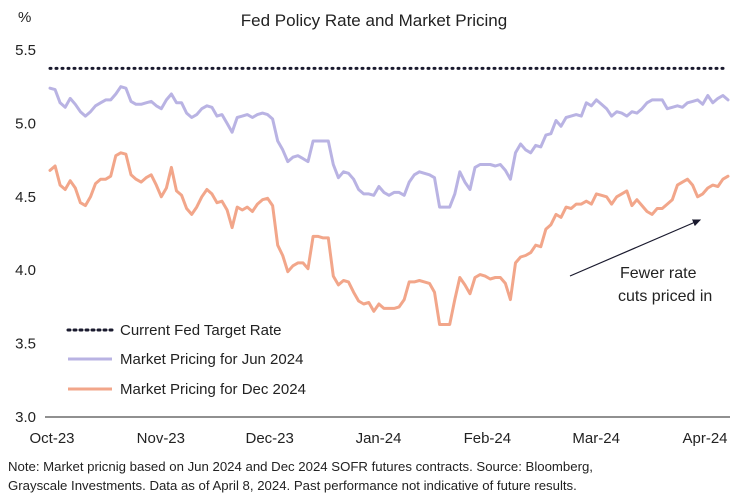 The image size is (749, 500). What do you see at coordinates (488, 438) in the screenshot?
I see `x-tick-label: Feb-24` at bounding box center [488, 438].